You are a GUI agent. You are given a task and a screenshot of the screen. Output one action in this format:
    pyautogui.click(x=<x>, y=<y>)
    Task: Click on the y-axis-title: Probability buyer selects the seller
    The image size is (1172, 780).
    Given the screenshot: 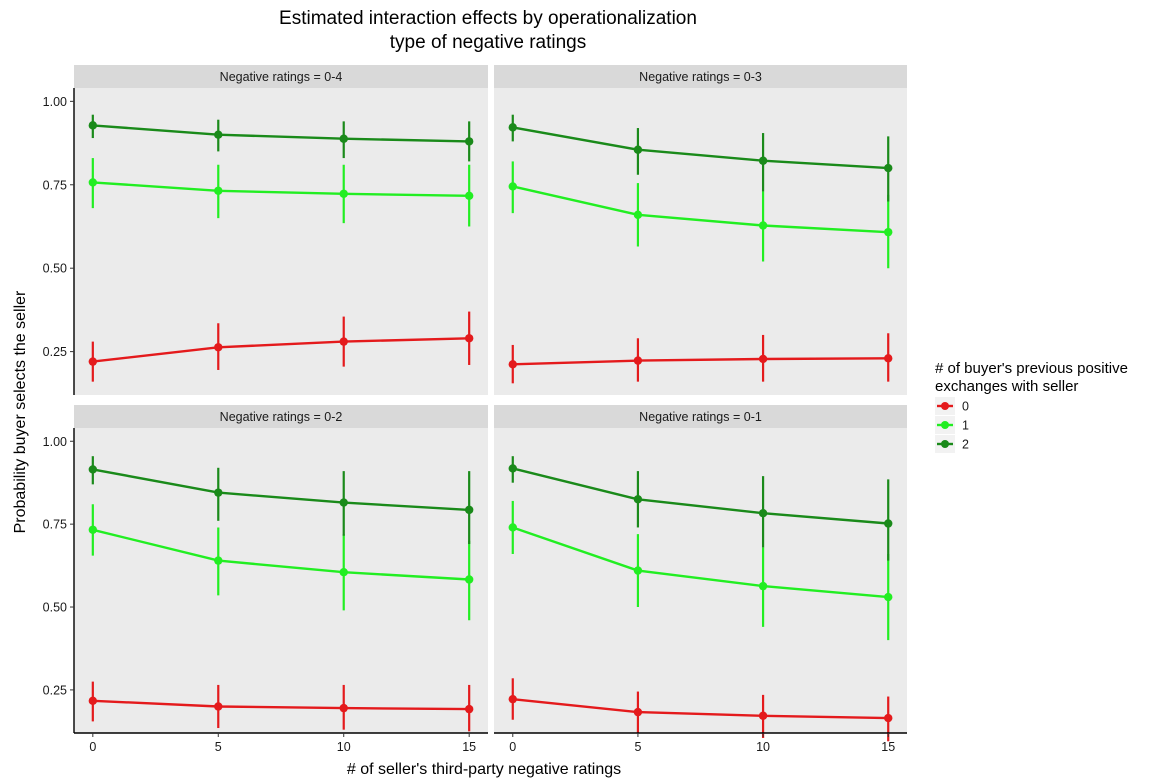 What is the action you would take?
    pyautogui.click(x=20, y=411)
    